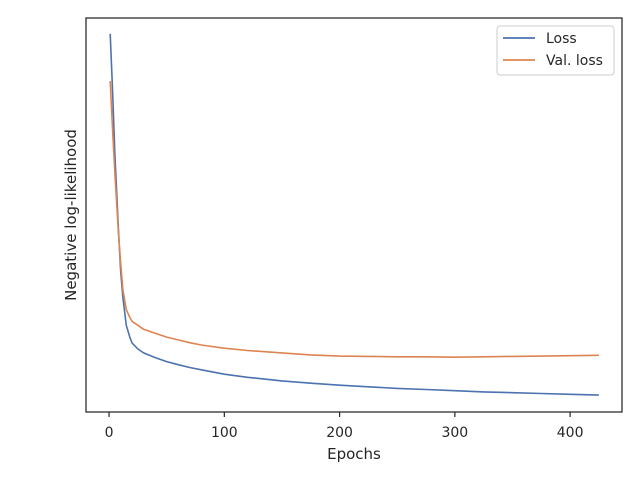 The height and width of the screenshot is (480, 640). Describe the element at coordinates (574, 61) in the screenshot. I see `legend-label-val-loss: Val. loss` at that location.